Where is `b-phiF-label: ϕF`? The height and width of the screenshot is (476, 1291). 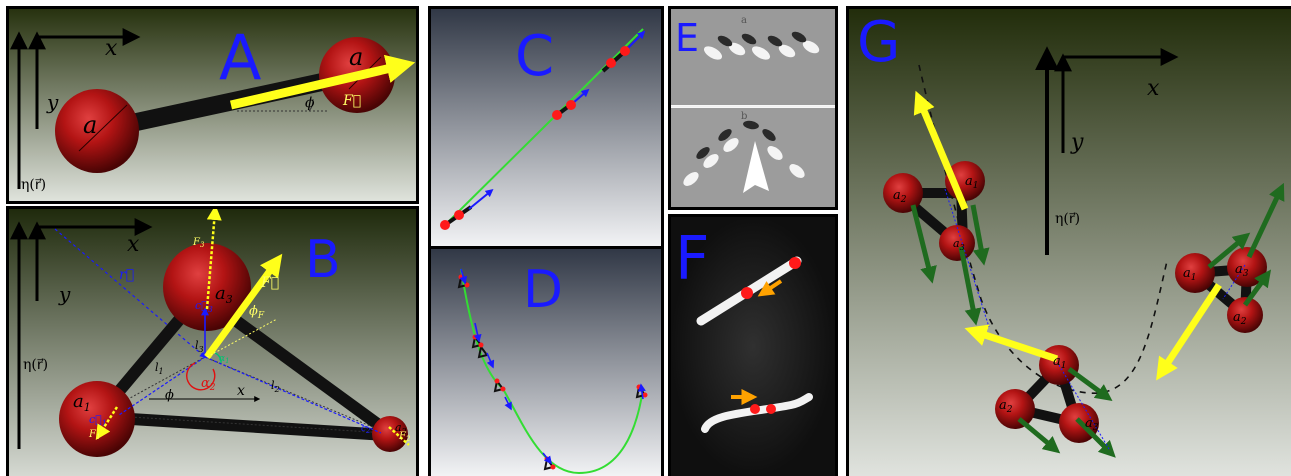
b-phiF-label: ϕF is located at coordinates (257, 312).